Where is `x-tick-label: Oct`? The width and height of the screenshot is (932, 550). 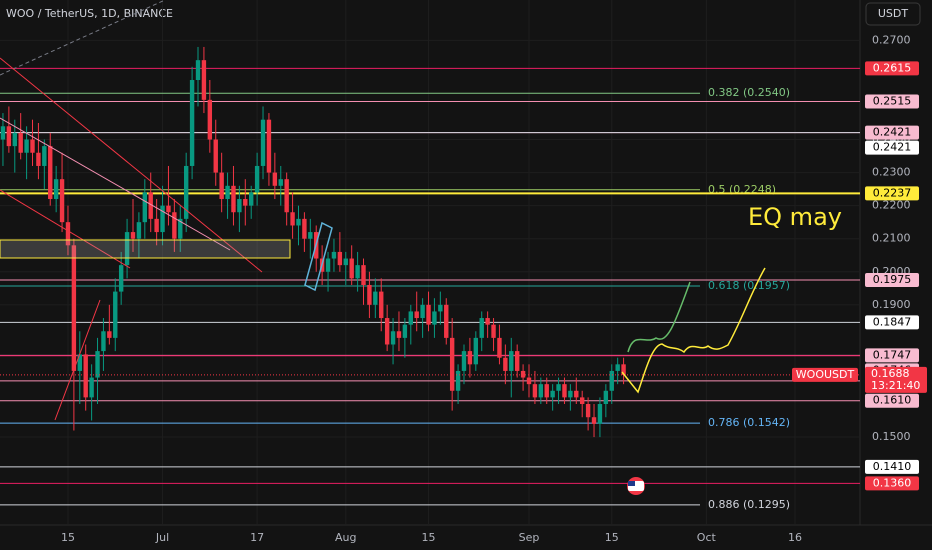 x-tick-label: Oct is located at coordinates (707, 537).